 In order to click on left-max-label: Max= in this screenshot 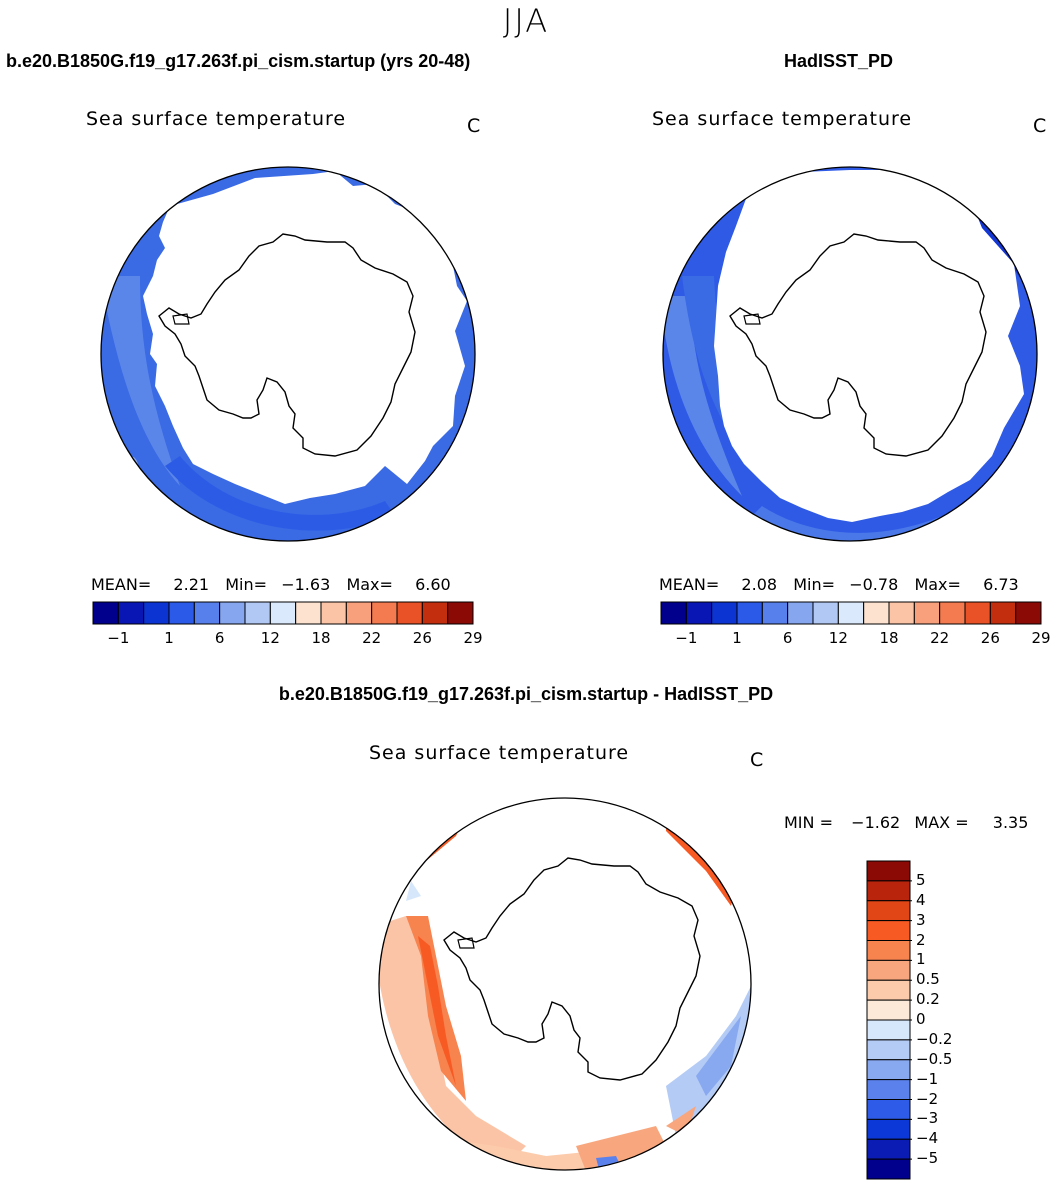, I will do `click(369, 584)`.